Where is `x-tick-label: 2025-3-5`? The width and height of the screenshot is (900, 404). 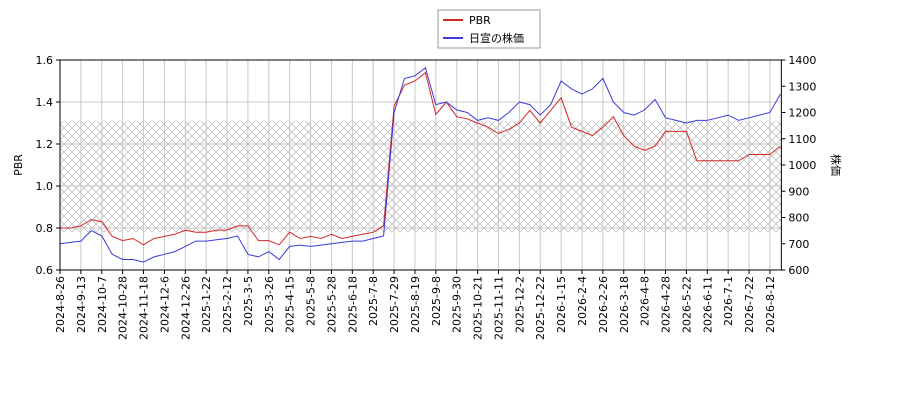 x-tick-label: 2025-3-5 is located at coordinates (248, 301).